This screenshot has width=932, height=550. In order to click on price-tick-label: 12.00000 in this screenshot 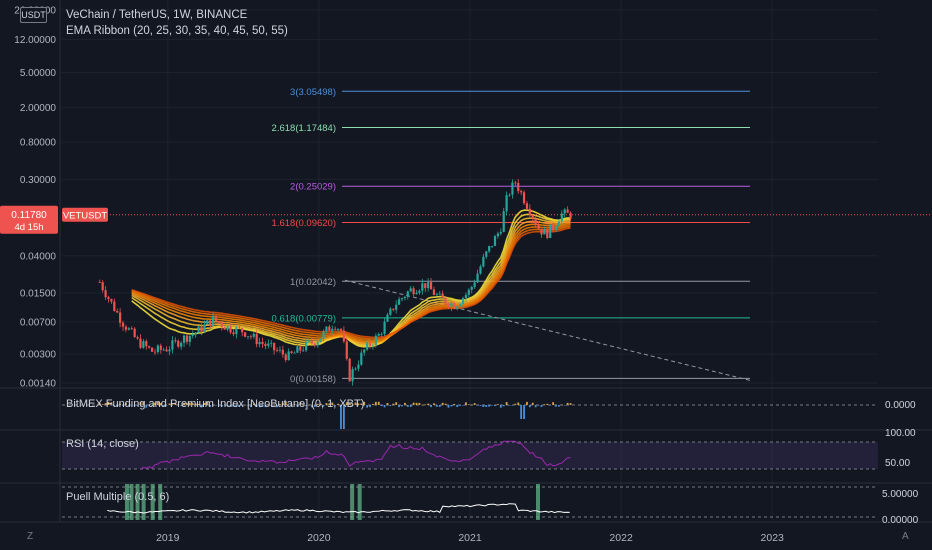, I will do `click(35, 40)`.